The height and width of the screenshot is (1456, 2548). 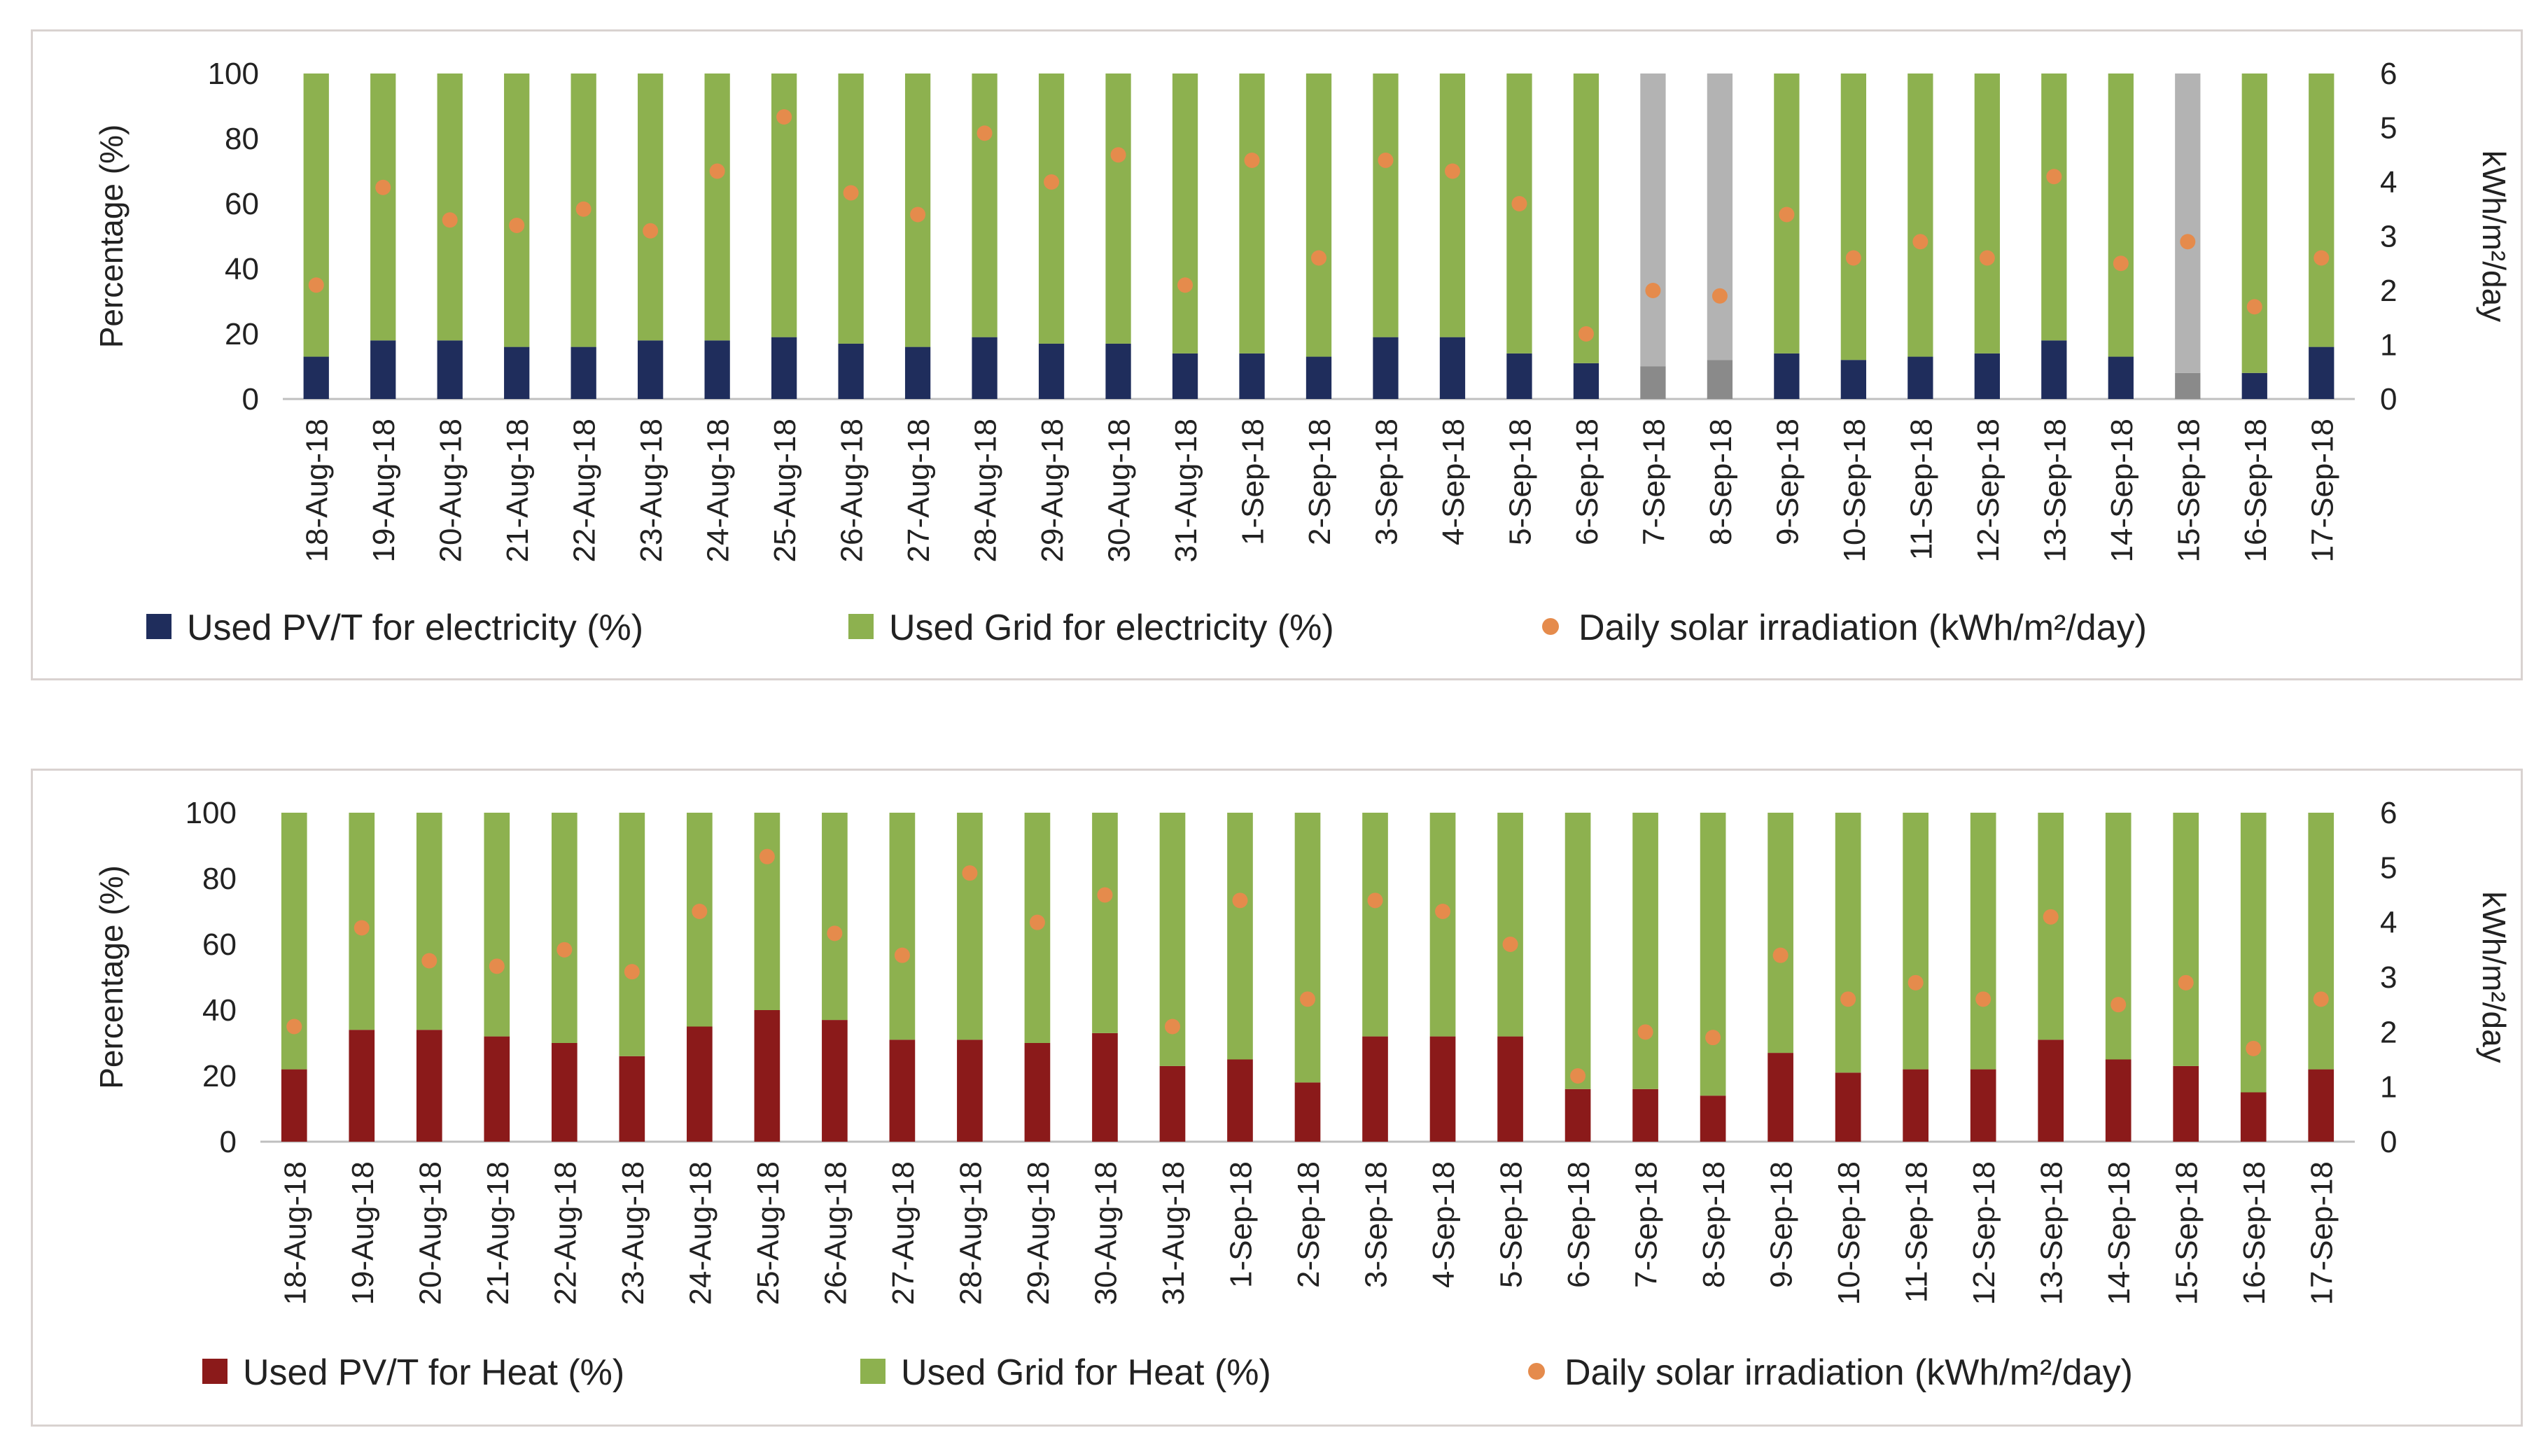 I want to click on chart-1-x-tick-label: 7-Sep-18, so click(x=1654, y=482).